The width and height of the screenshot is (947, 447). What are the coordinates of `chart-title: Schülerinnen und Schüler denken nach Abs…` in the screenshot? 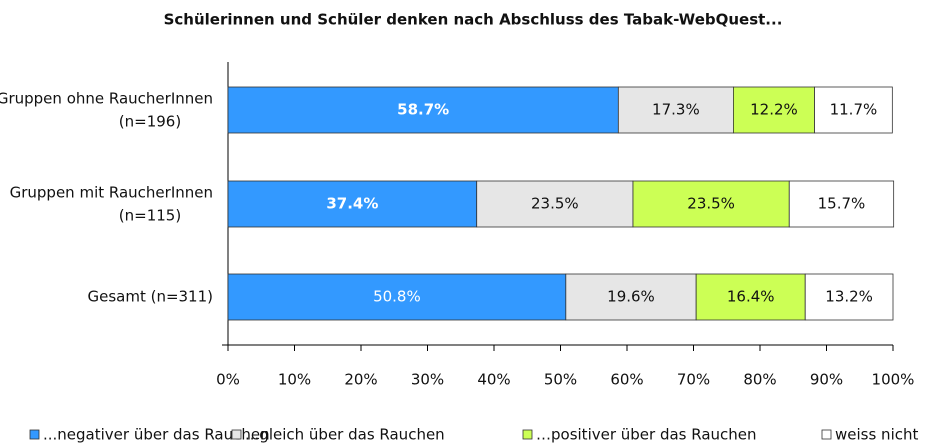 It's located at (473, 20).